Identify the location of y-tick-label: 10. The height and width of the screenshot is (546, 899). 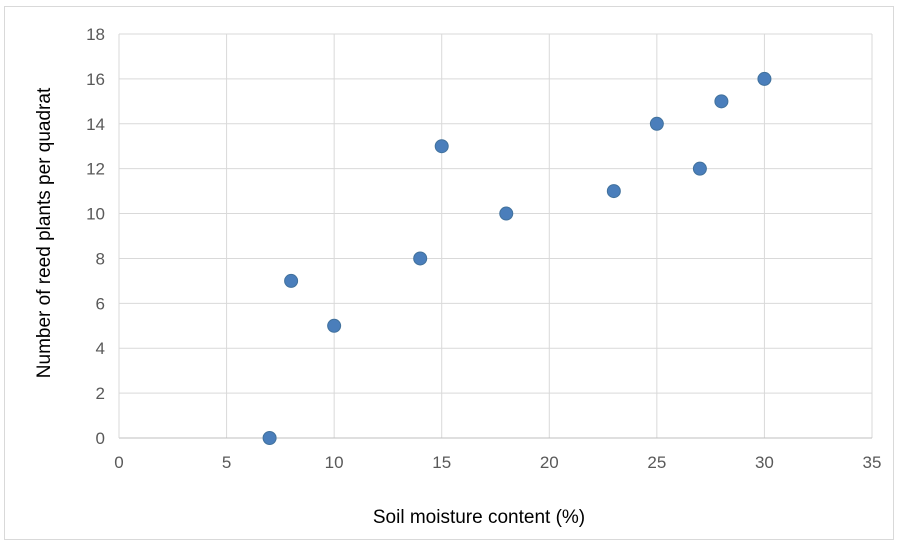
(95, 214).